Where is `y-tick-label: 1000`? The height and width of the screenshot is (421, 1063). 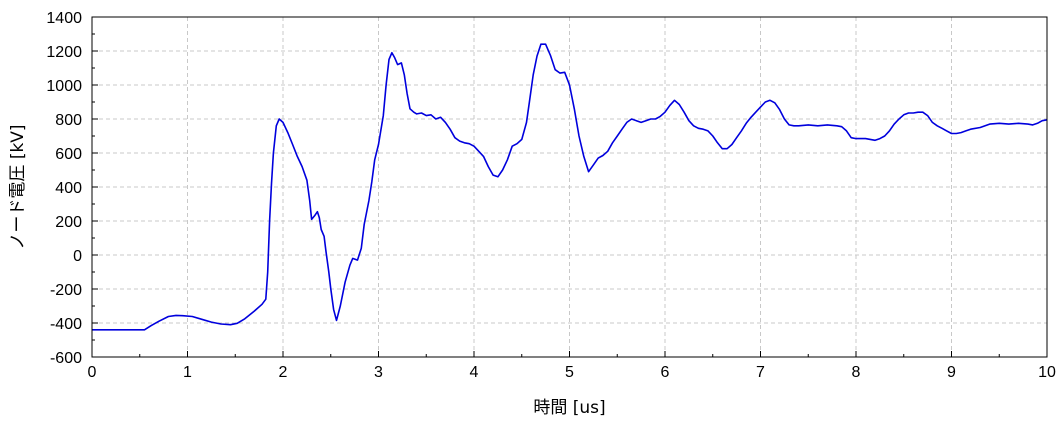
y-tick-label: 1000 is located at coordinates (64, 86).